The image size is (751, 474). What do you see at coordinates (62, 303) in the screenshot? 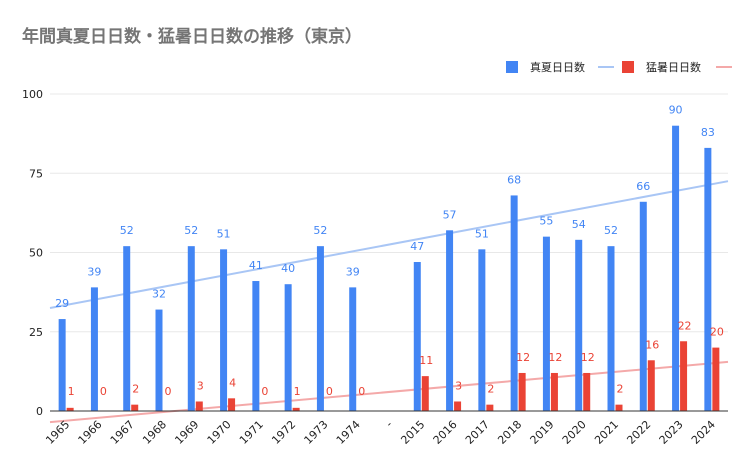
I see `data-label-manatsubi-1965: 29` at bounding box center [62, 303].